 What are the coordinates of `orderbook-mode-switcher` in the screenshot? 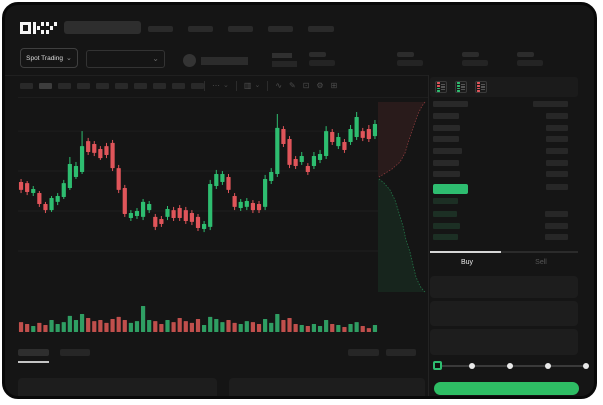 It's located at (461, 87).